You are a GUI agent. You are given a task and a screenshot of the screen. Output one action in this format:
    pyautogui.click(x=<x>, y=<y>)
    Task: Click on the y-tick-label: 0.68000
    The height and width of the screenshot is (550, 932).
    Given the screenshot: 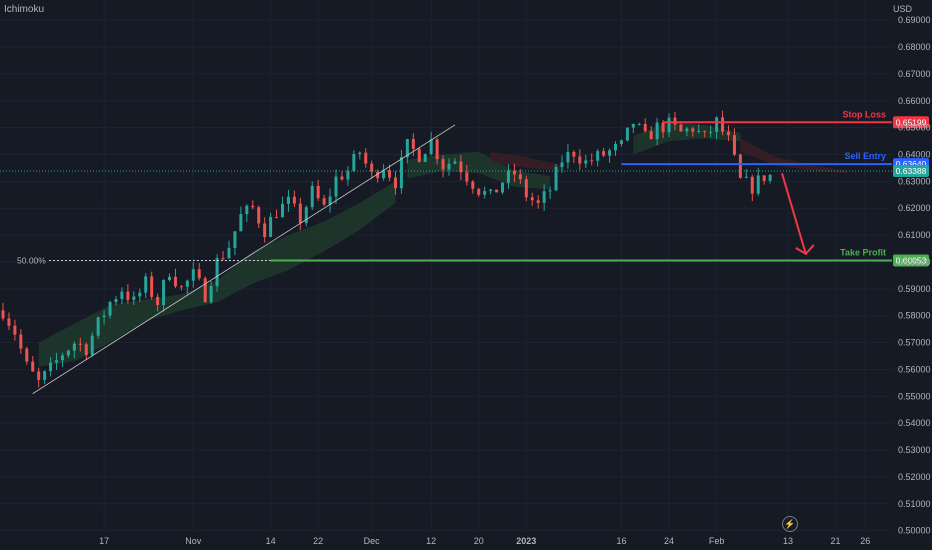 What is the action you would take?
    pyautogui.click(x=914, y=47)
    